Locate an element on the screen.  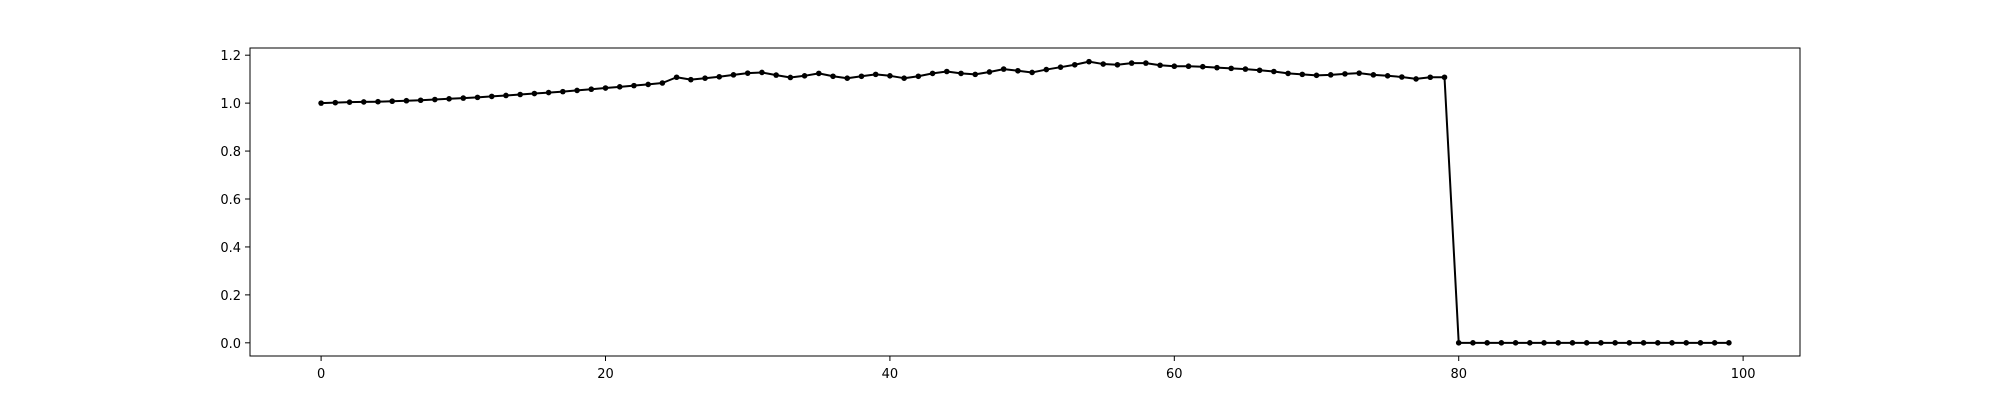
y-tick-label: 0.6 is located at coordinates (230, 200).